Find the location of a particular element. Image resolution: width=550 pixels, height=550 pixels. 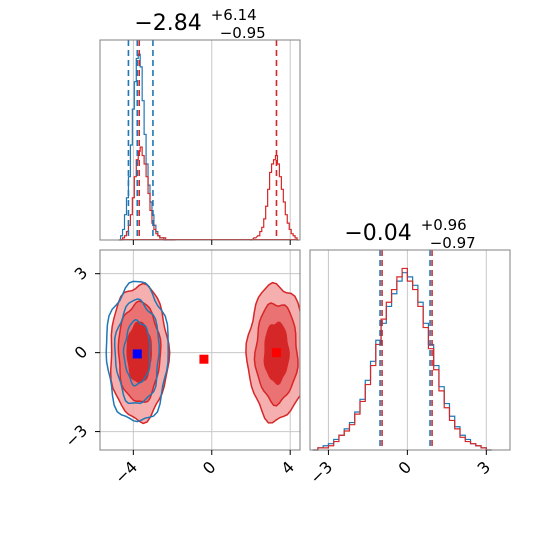

joint-marker-blue is located at coordinates (137, 354).